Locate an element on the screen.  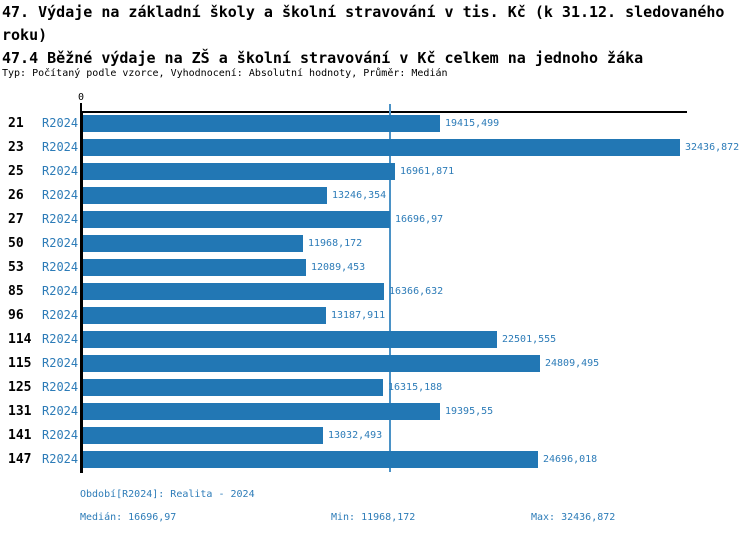
bar-value-label: 13187,911 is located at coordinates (358, 315).